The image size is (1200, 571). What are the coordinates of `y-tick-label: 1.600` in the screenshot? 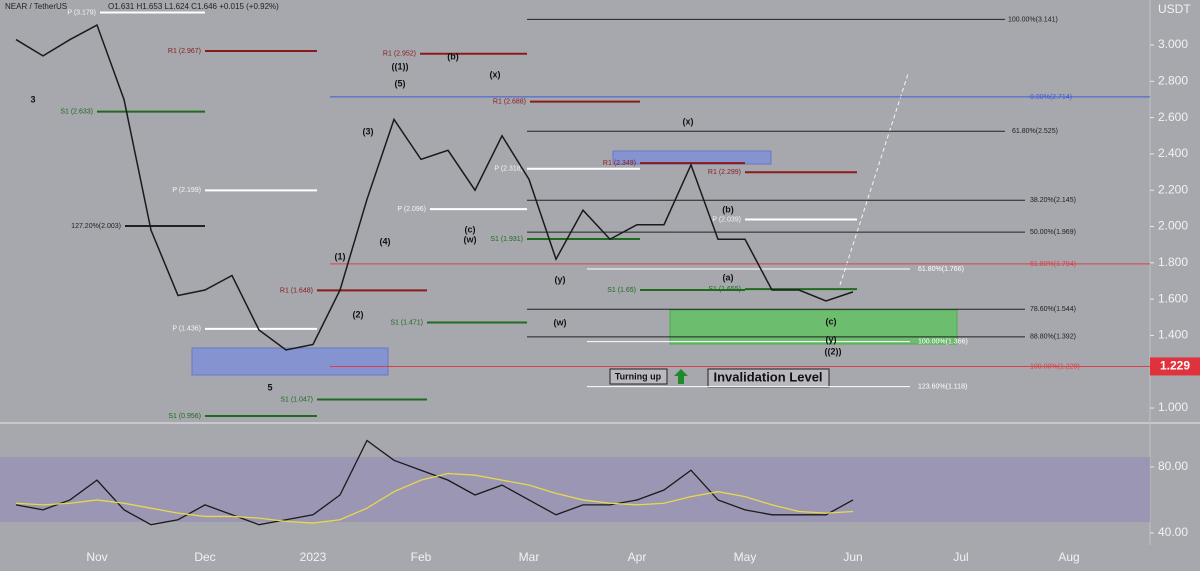 It's located at (1173, 298).